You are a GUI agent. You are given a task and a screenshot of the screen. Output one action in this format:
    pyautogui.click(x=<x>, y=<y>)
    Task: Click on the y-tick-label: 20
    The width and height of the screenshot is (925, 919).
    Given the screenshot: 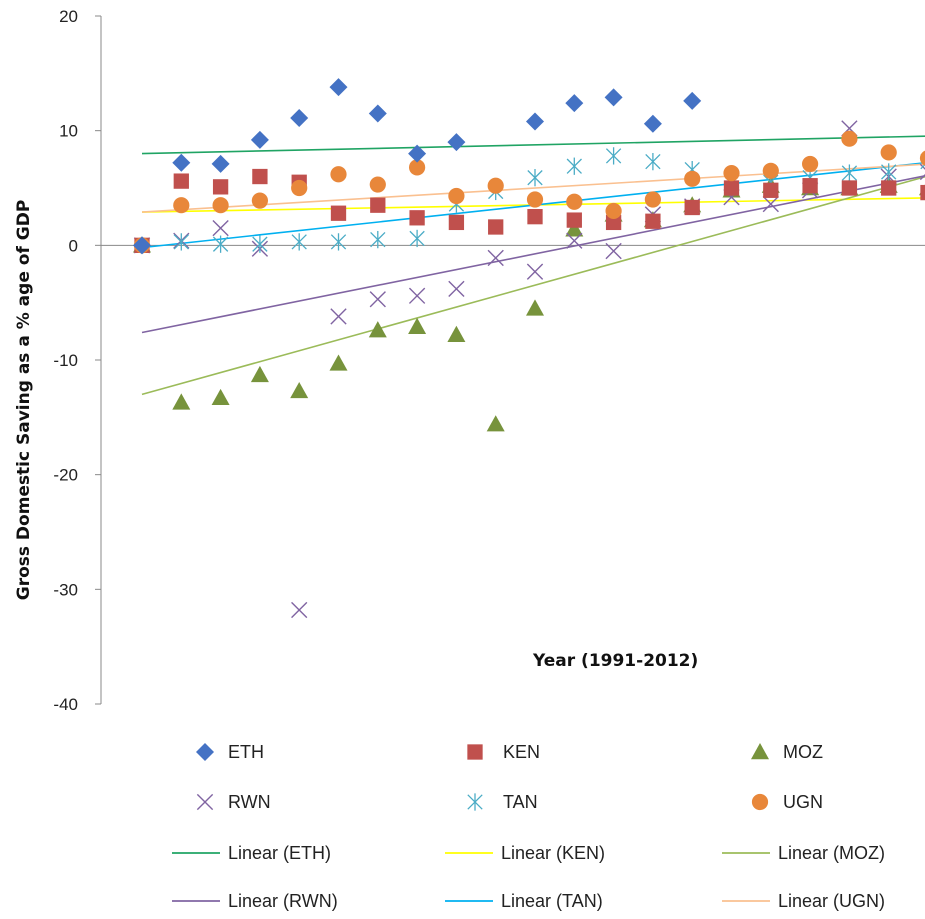 What is the action you would take?
    pyautogui.click(x=68, y=16)
    